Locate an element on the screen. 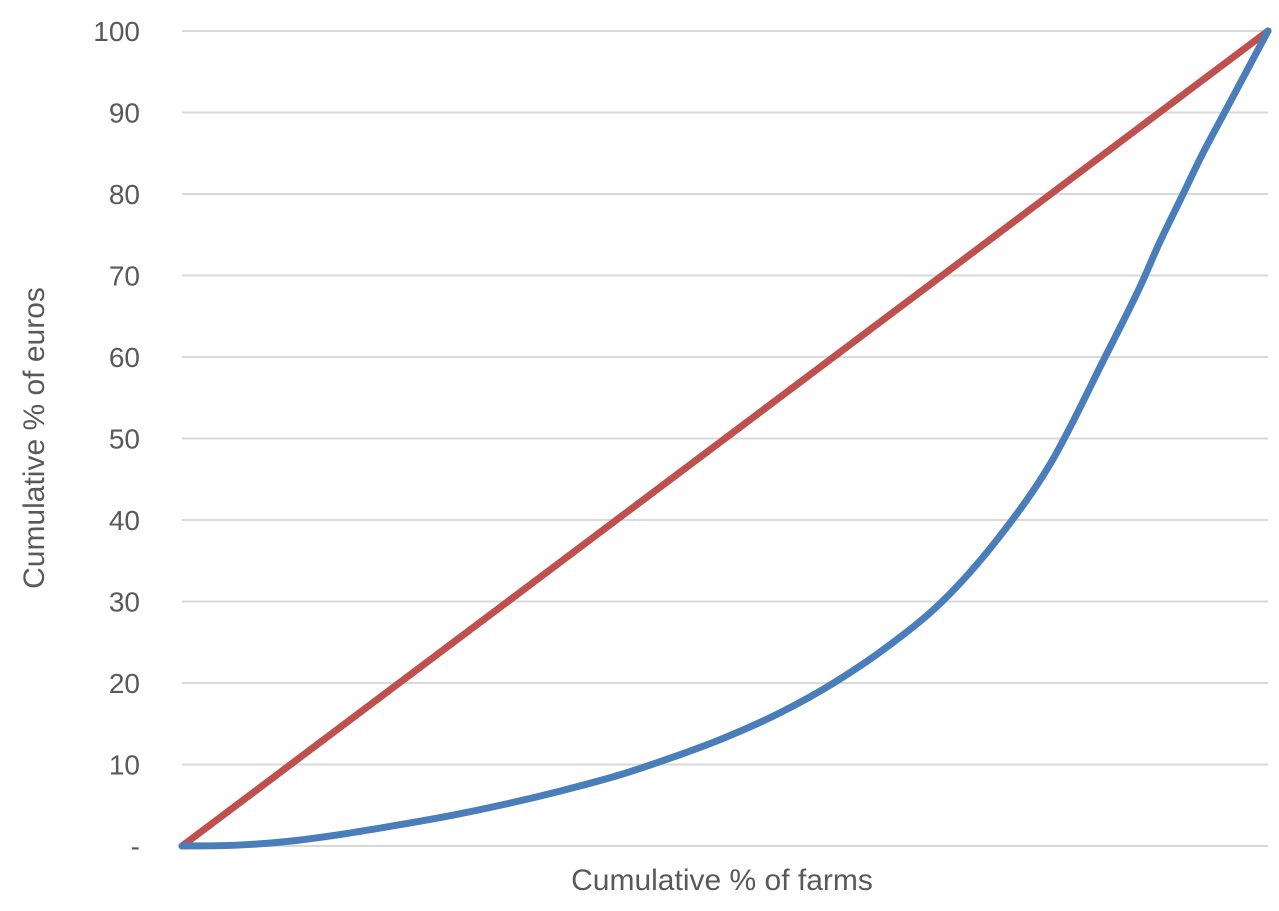  y-tick-label-100: 100 is located at coordinates (116, 31).